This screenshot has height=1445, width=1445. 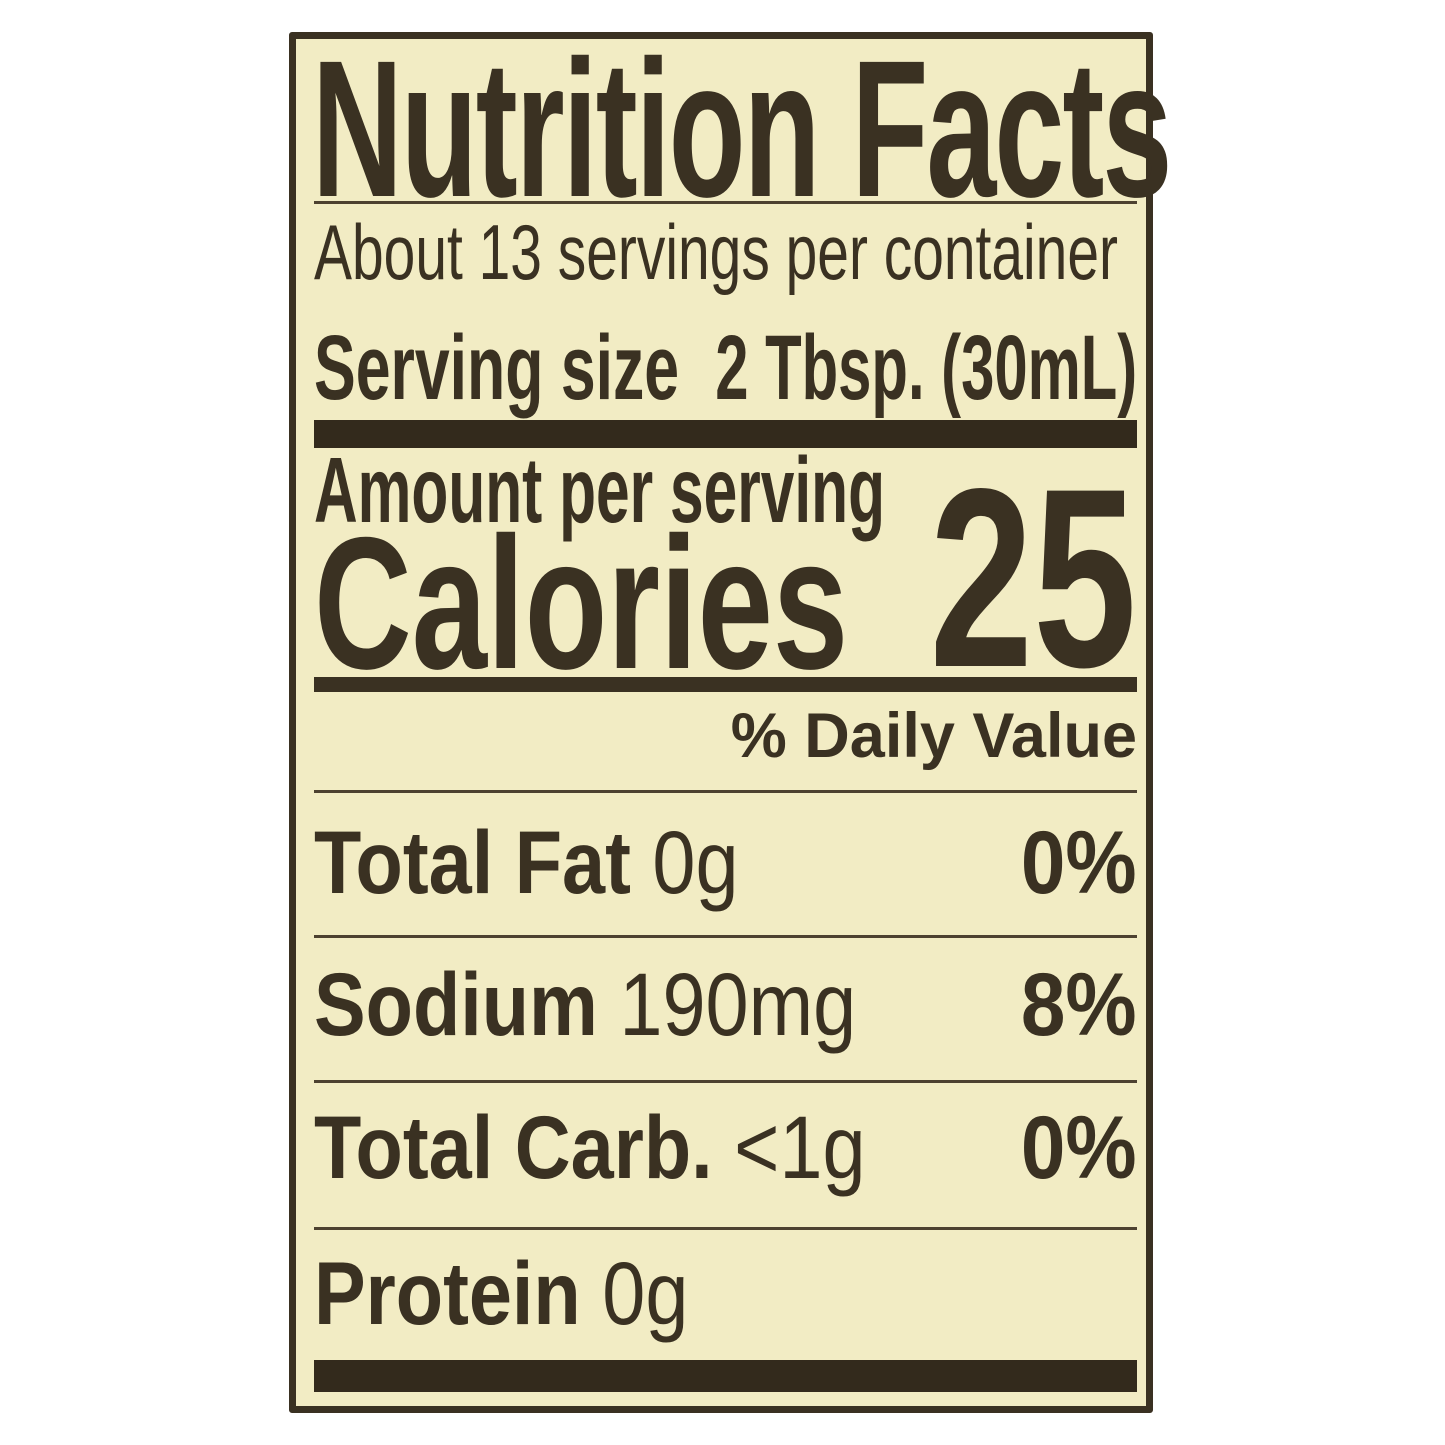 I want to click on serving-size-row: Serving size 2 Tbsp. (30mL), so click(x=725, y=372).